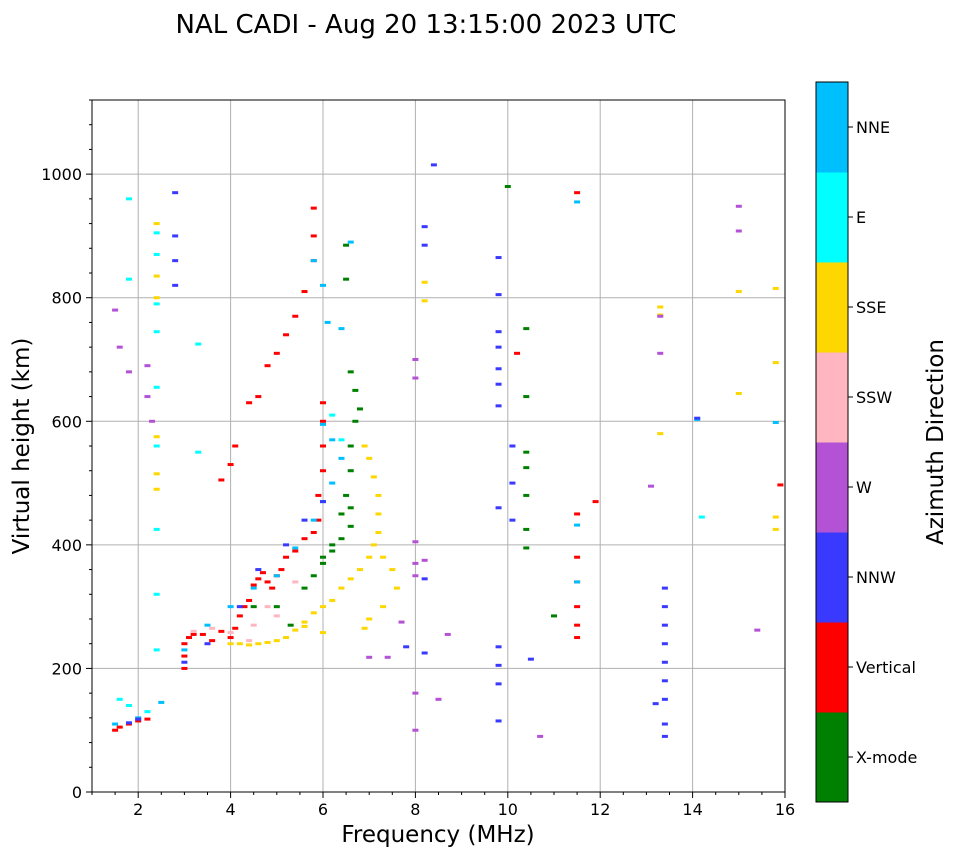 Image resolution: width=958 pixels, height=857 pixels. I want to click on colorbar-tick-label: SSE, so click(871, 307).